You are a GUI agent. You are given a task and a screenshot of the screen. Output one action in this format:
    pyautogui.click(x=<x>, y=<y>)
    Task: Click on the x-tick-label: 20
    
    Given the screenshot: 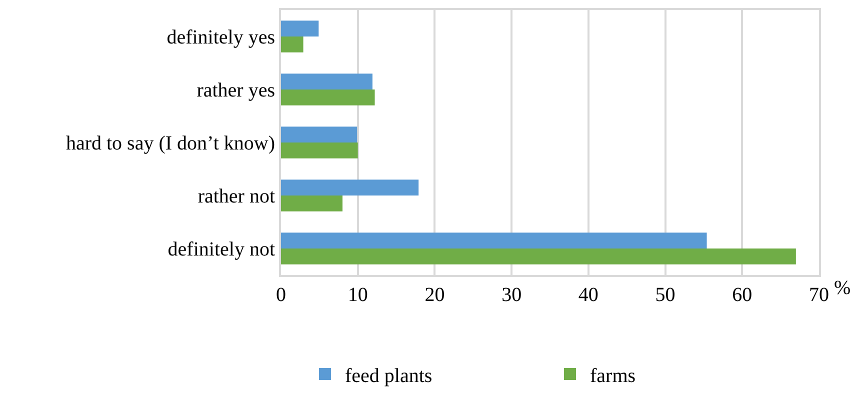 What is the action you would take?
    pyautogui.click(x=434, y=295)
    